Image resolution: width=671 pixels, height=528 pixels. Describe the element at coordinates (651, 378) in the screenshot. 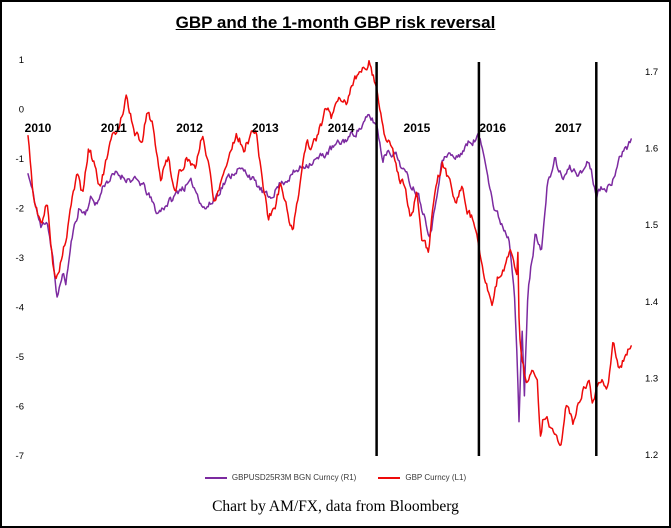

I see `right-axis-tick-label: 1.3` at that location.